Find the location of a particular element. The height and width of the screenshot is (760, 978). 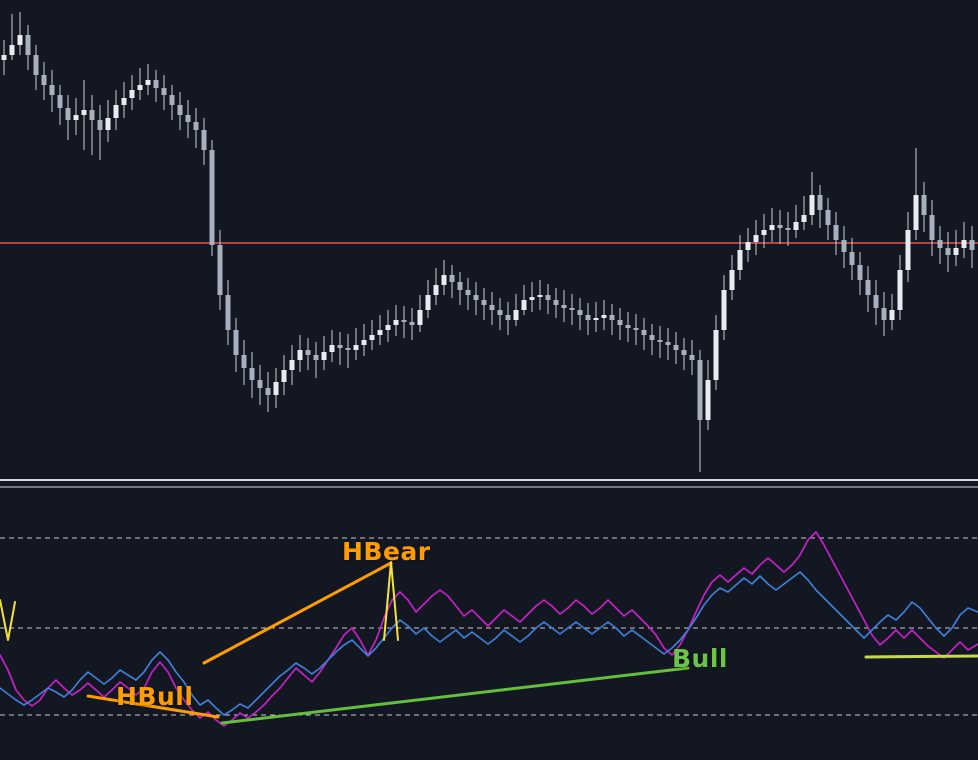

bull-divergence-line is located at coordinates (455, 695).